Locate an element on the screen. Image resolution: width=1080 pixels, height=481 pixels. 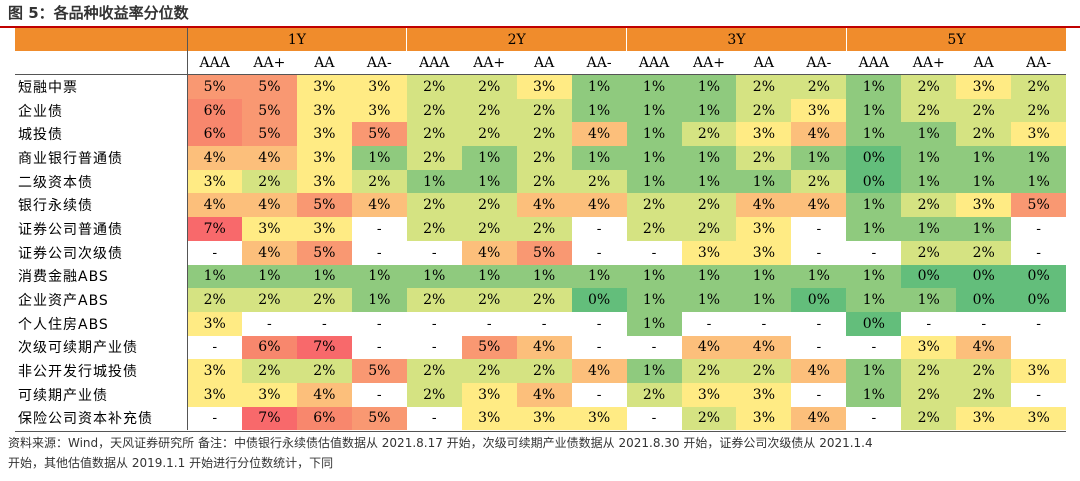
rating-header: AAA is located at coordinates (214, 63).